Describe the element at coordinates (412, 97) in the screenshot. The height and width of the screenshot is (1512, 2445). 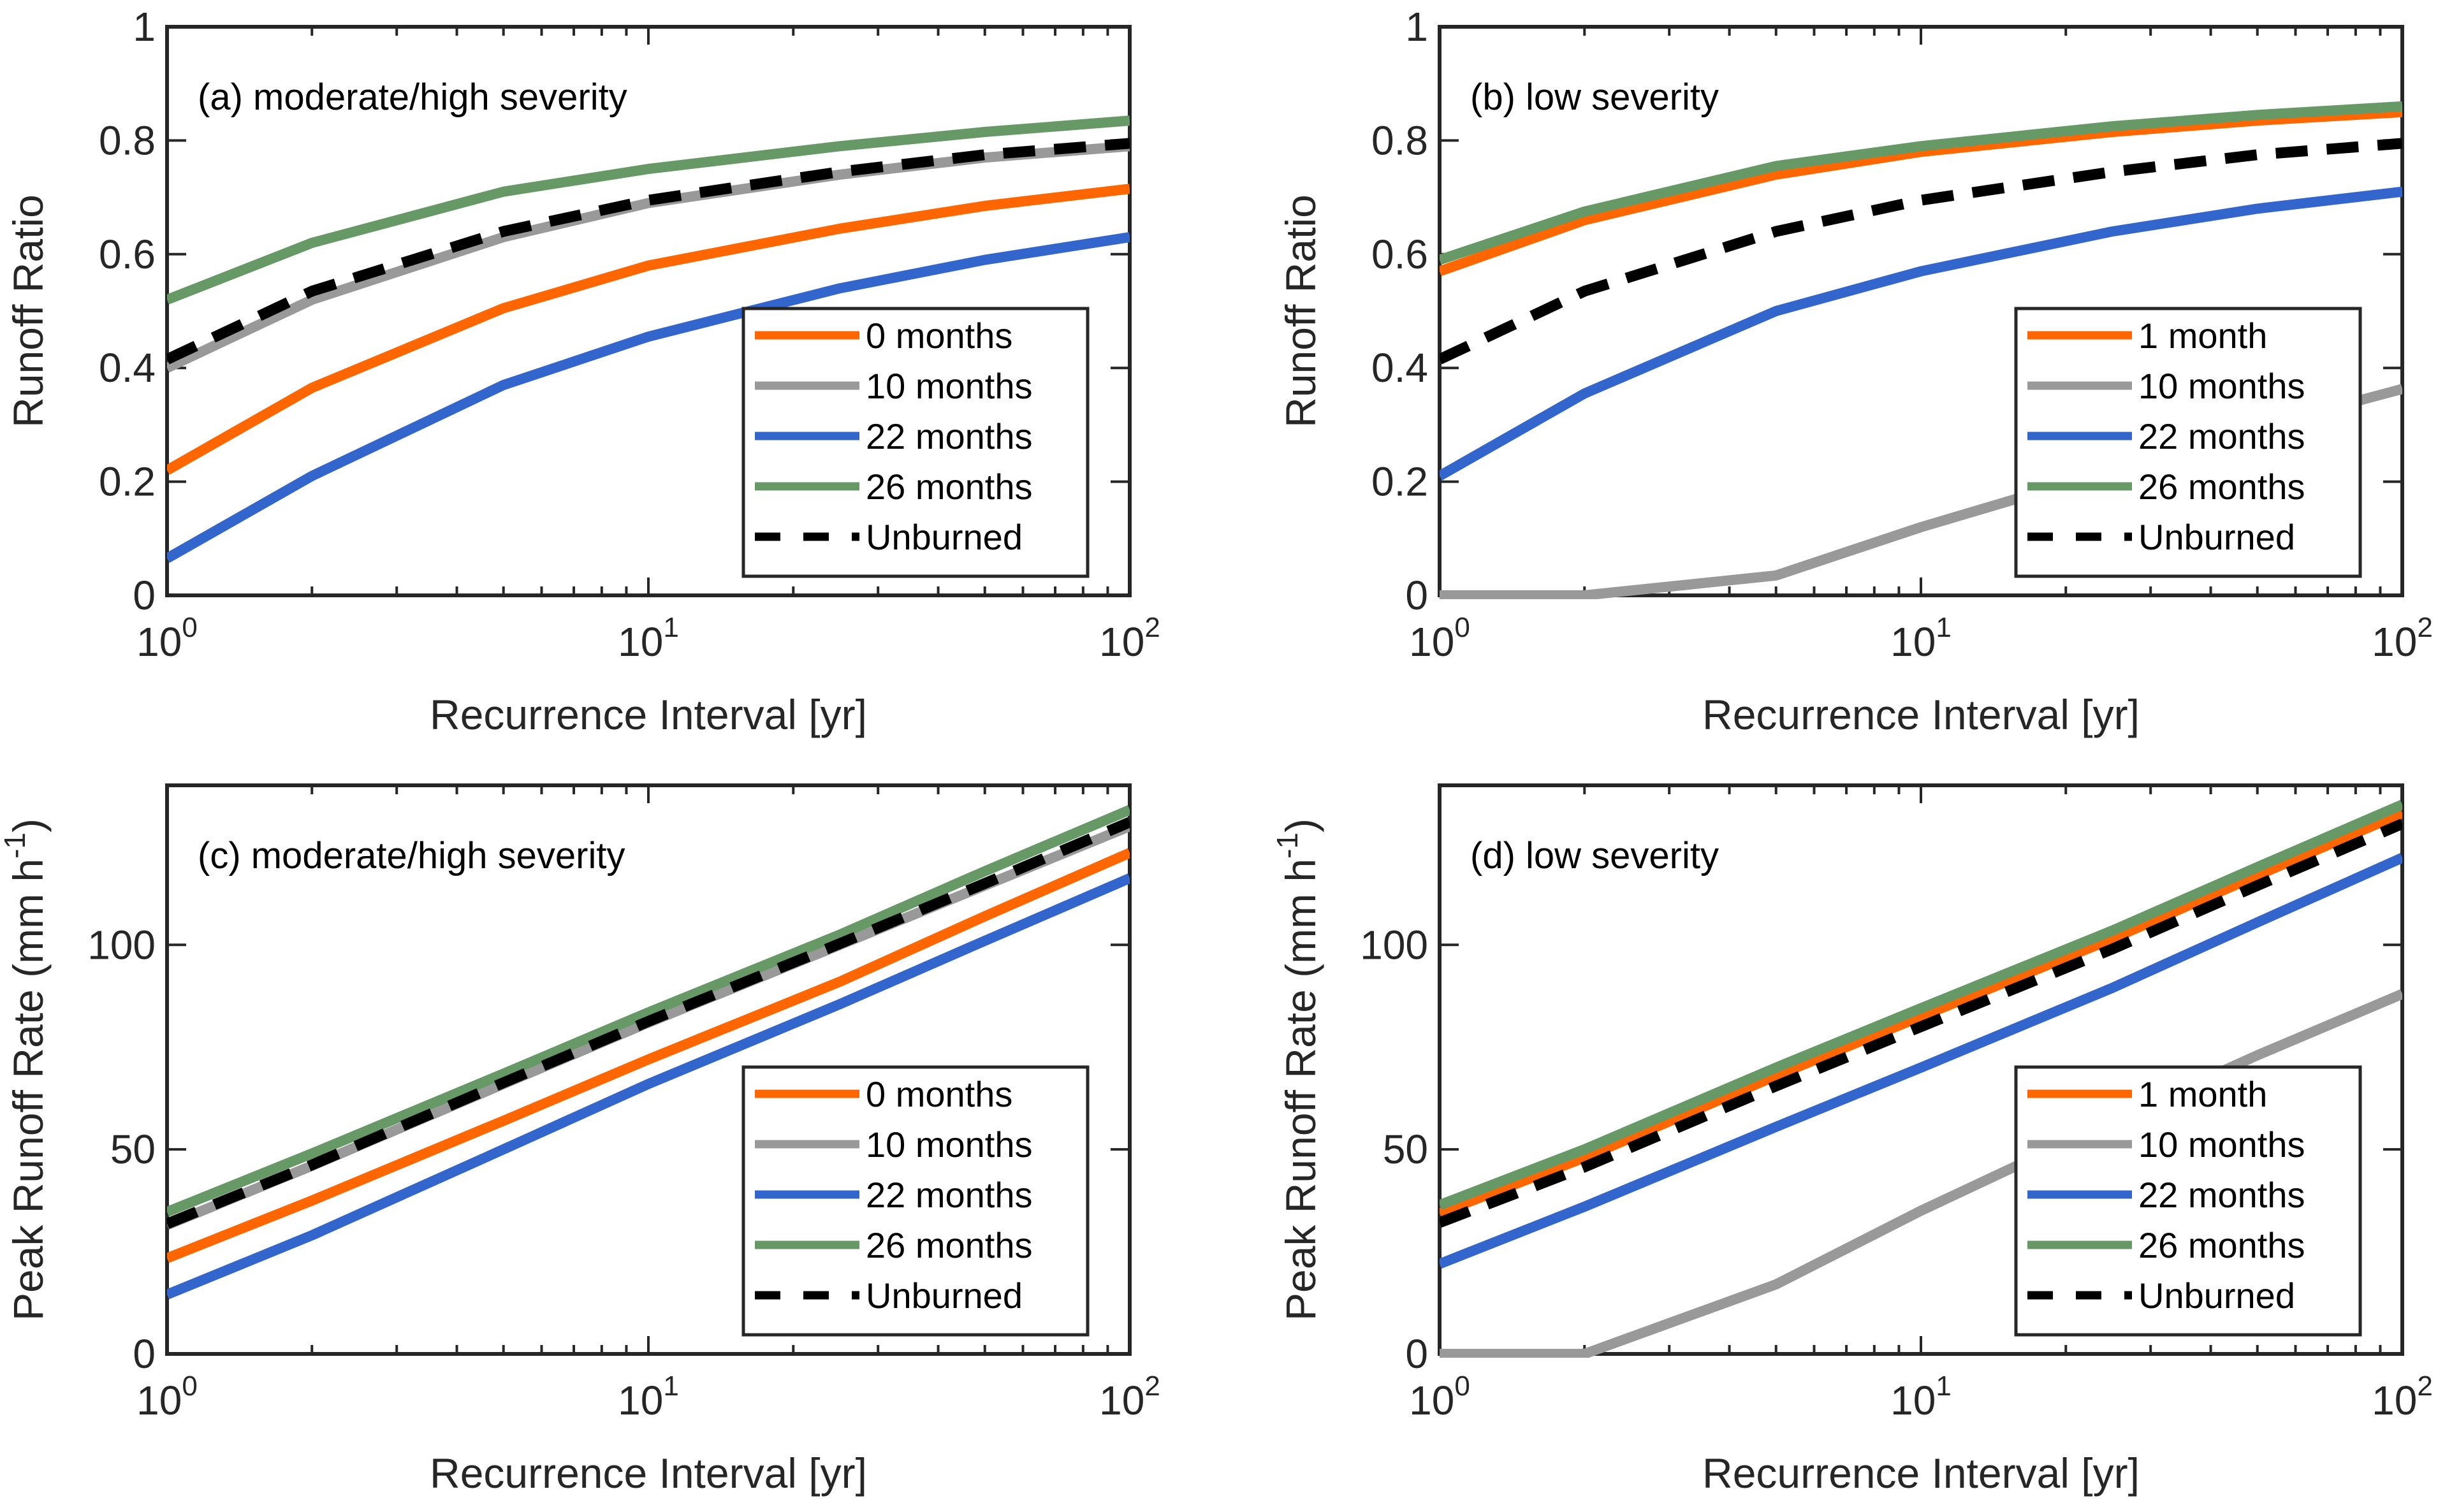
I see `panel-title: (a) moderate/high severity` at that location.